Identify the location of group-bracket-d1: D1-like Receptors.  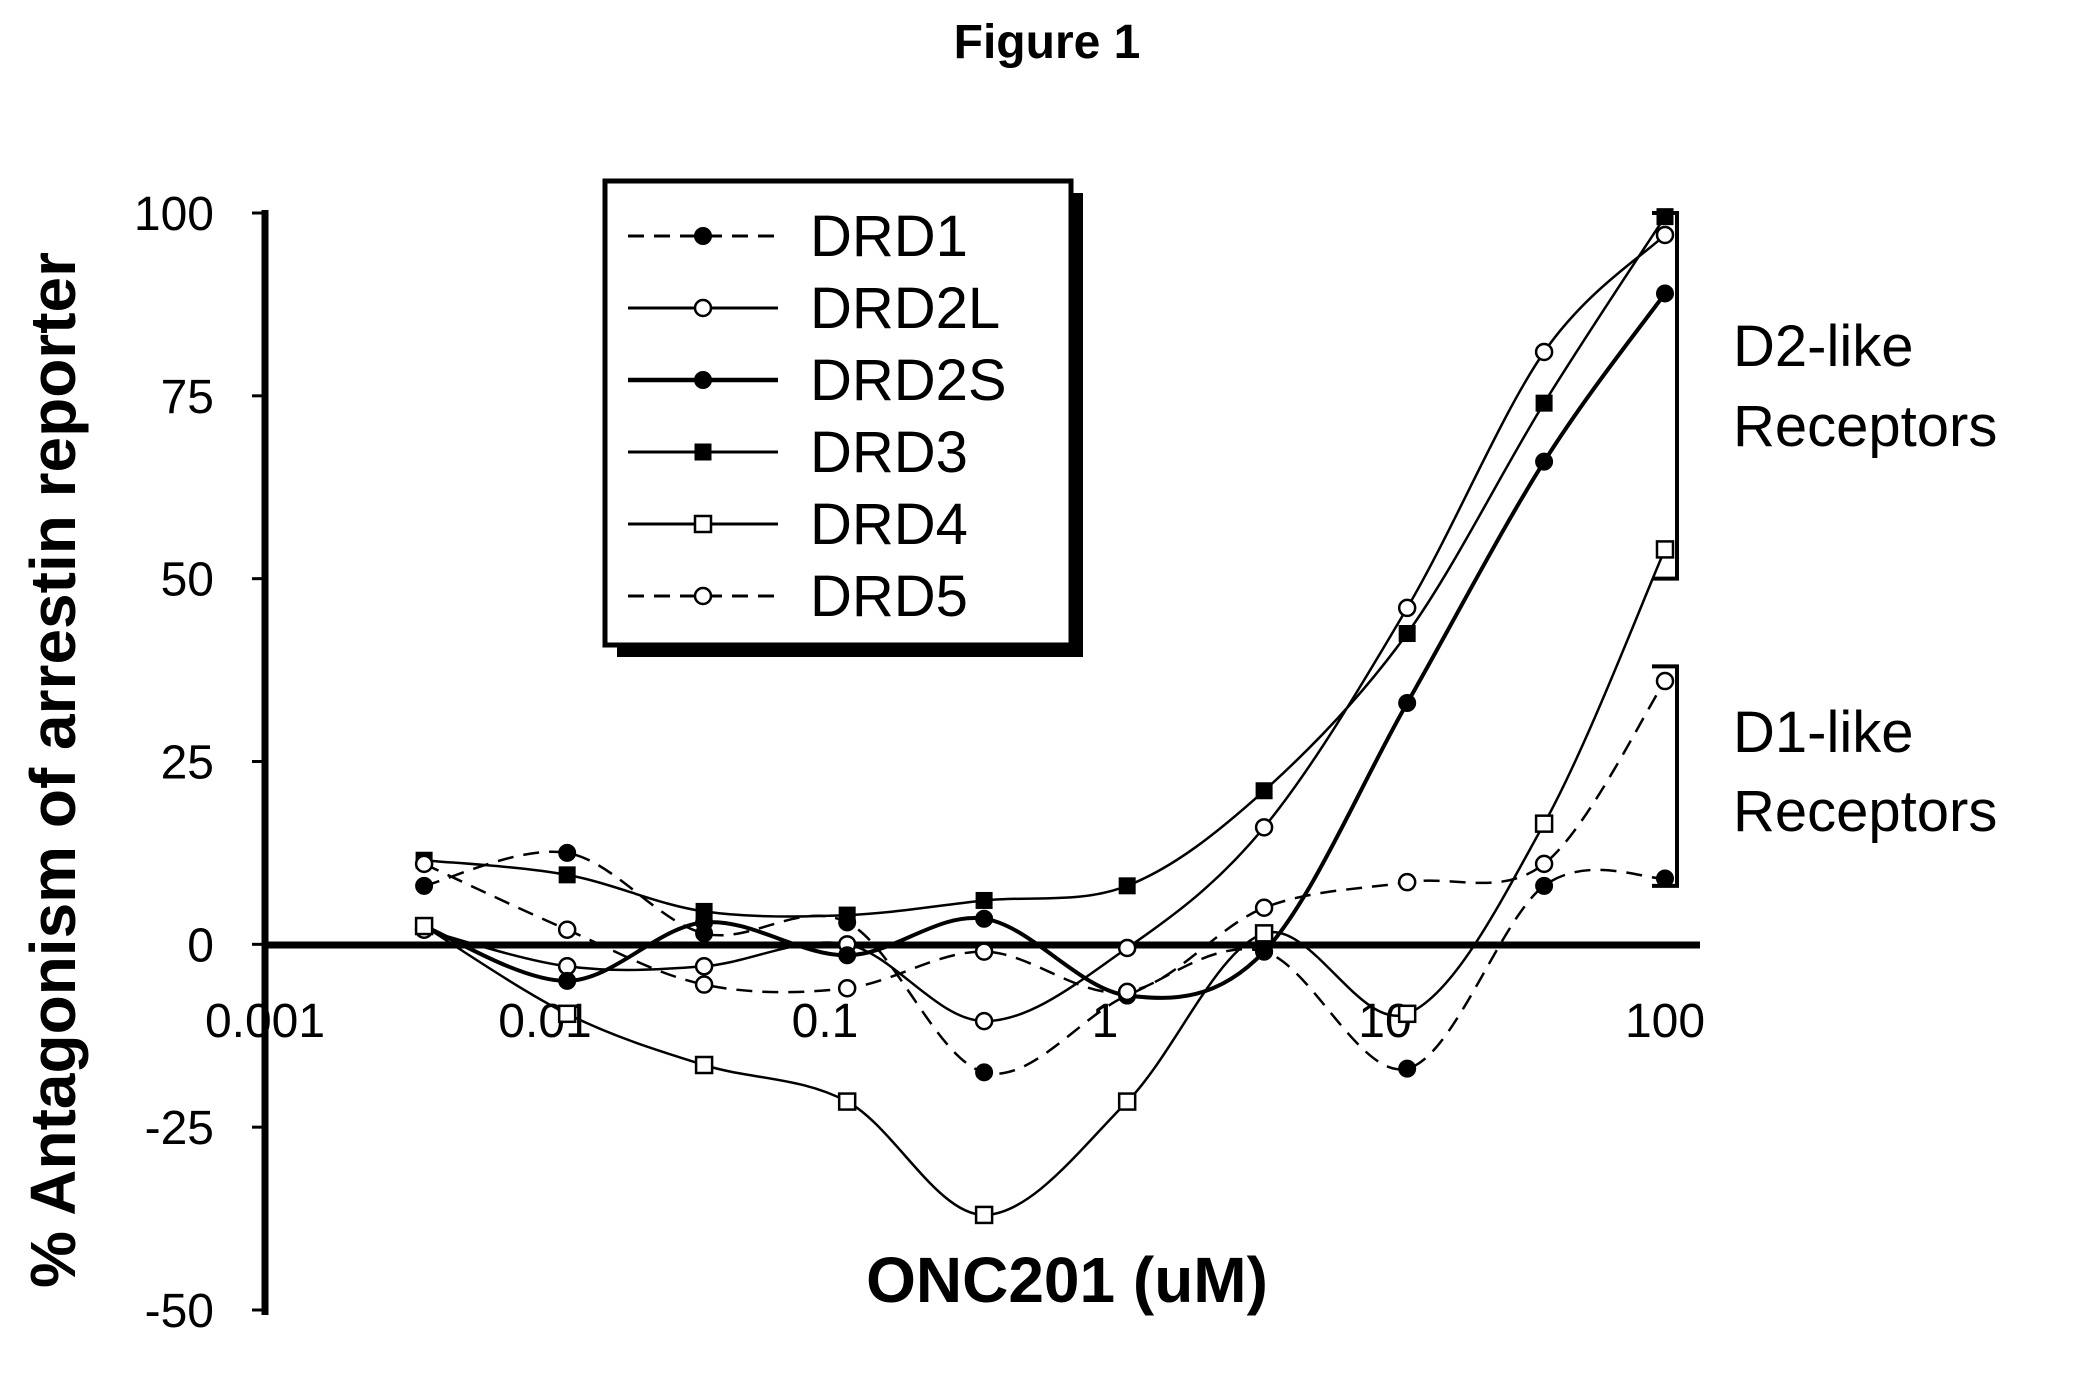
(1824, 776).